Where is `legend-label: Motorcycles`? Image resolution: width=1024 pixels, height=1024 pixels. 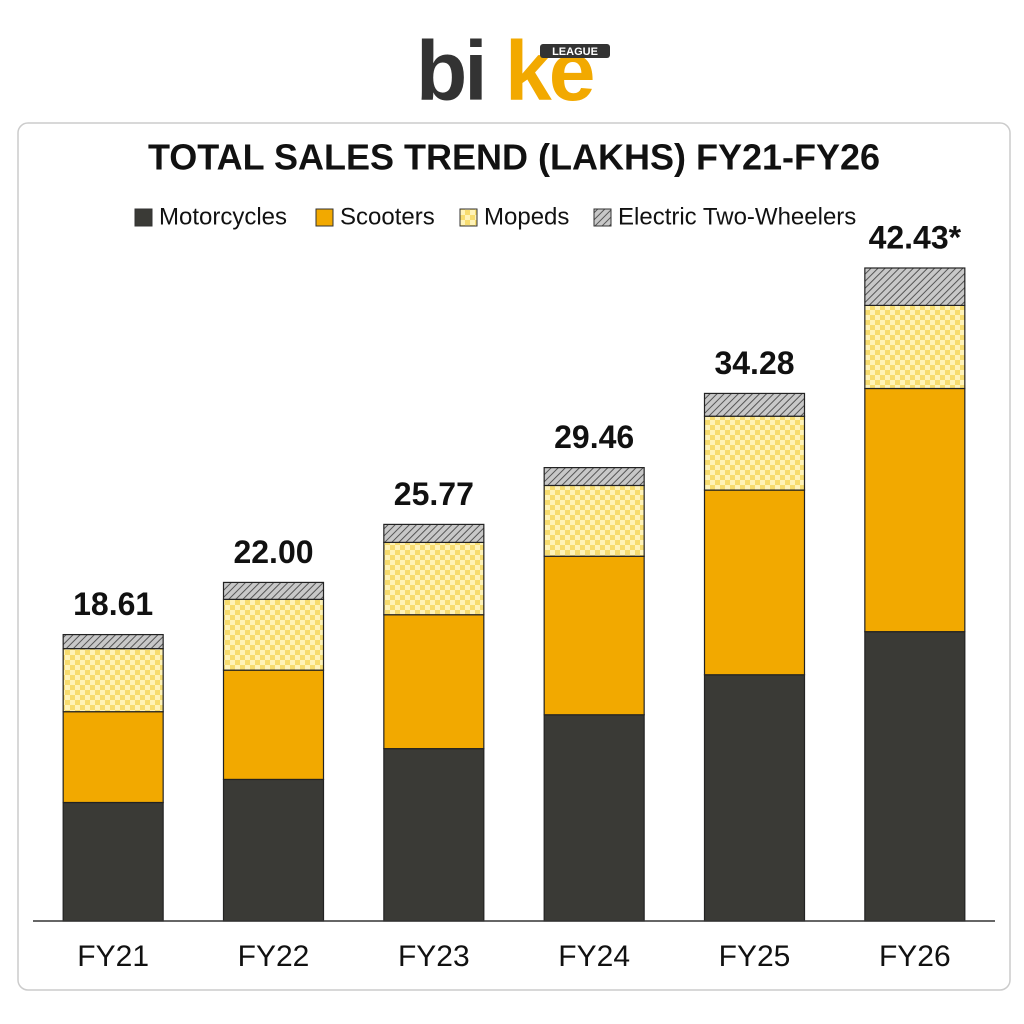
legend-label: Motorcycles is located at coordinates (223, 216).